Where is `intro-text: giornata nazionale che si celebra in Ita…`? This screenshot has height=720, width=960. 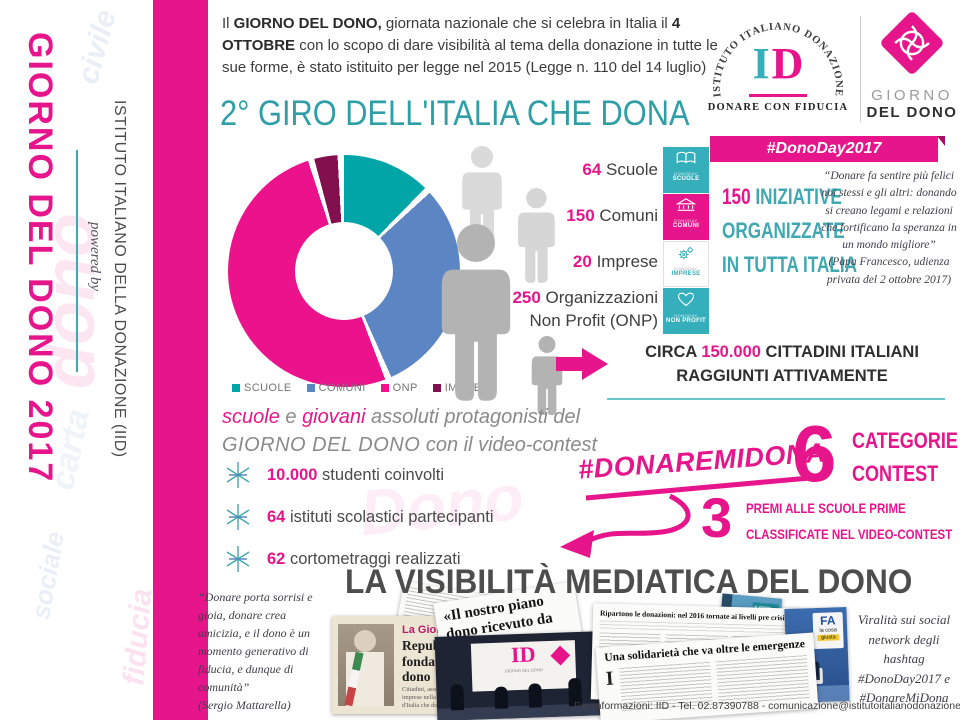 intro-text: giornata nazionale che si celebra in Ita… is located at coordinates (526, 23).